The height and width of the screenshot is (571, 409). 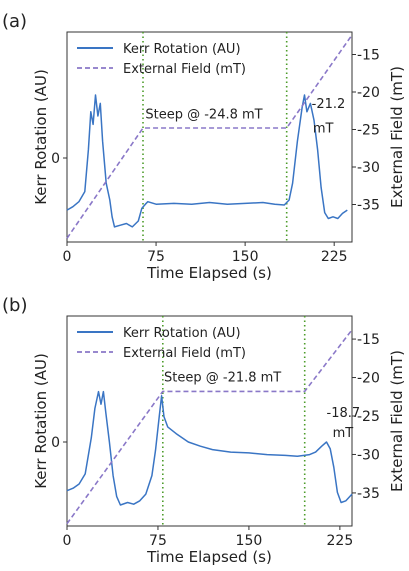 I want to click on annotations: Steep @ -21.8 mT -18.7 mT, so click(x=262, y=405).